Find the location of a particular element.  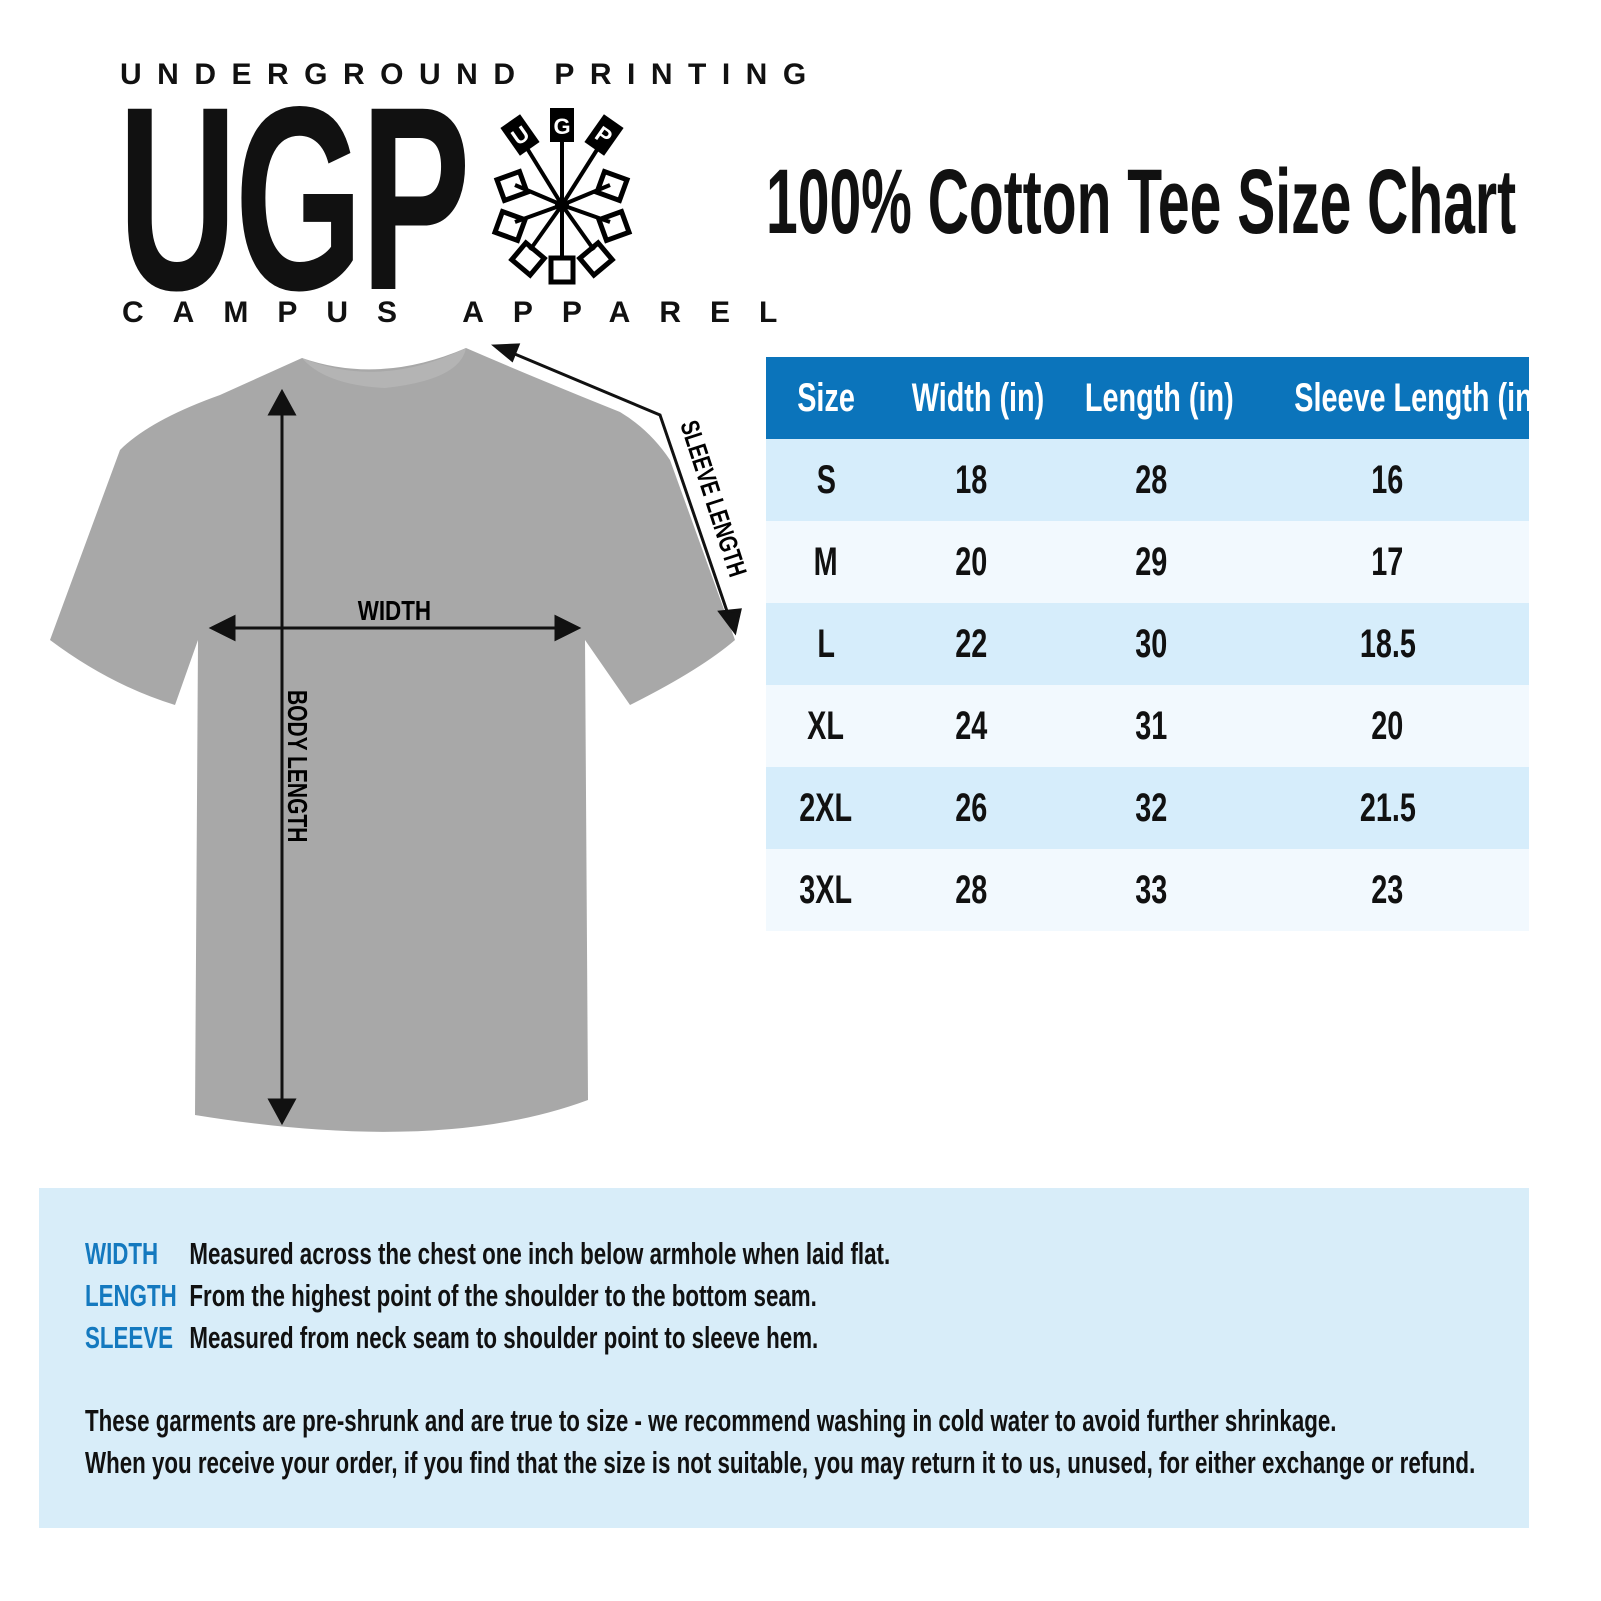

table-row: XL 24 31 20 is located at coordinates (1147, 726).